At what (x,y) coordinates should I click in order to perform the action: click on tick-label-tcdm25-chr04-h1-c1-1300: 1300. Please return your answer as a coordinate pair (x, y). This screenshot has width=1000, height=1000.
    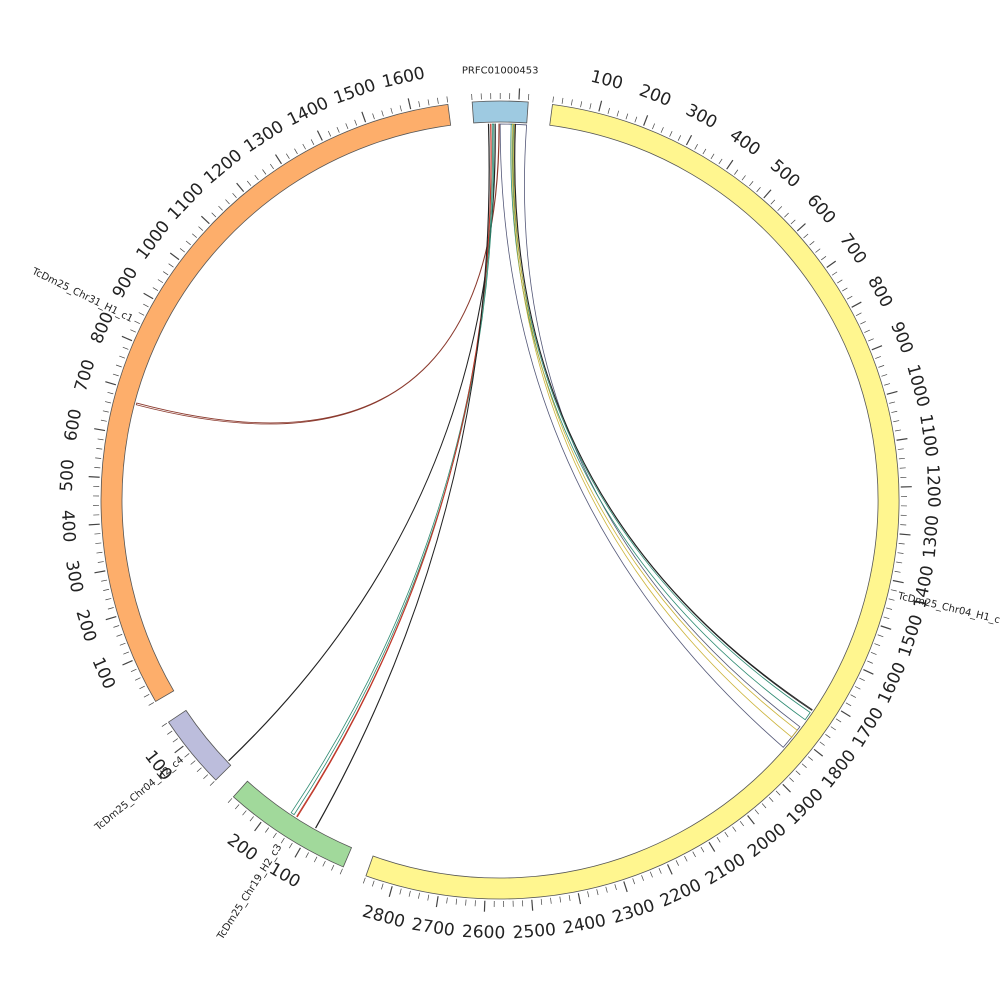
    Looking at the image, I should click on (932, 536).